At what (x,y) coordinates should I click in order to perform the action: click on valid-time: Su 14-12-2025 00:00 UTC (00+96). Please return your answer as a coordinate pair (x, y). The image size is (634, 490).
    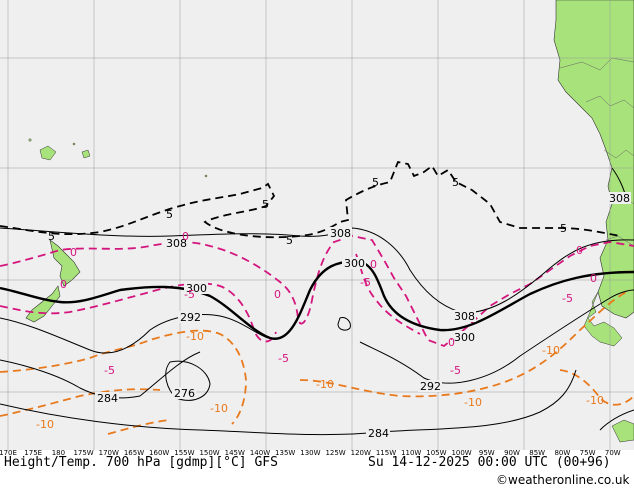
    Looking at the image, I should click on (489, 462).